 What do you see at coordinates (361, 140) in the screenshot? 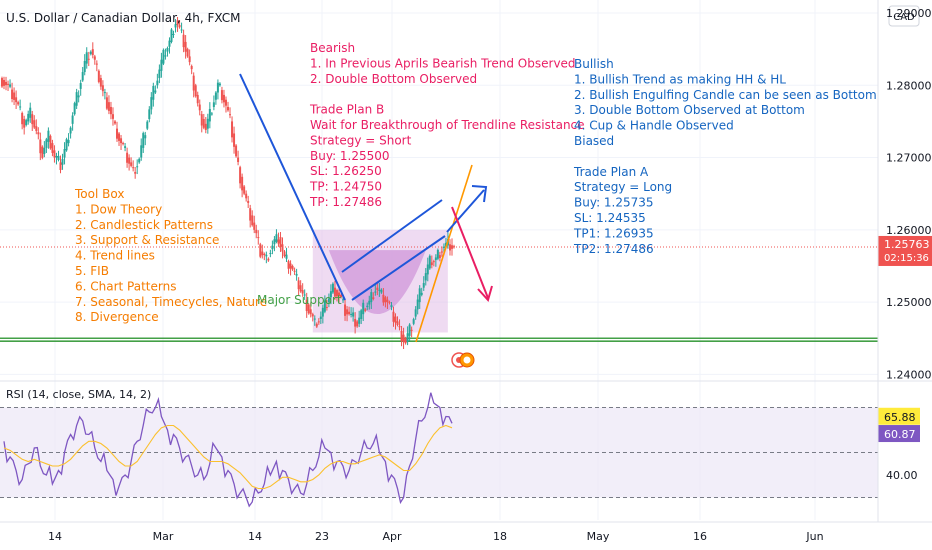
I see `bearish-annotation-line: Strategy = Short` at bounding box center [361, 140].